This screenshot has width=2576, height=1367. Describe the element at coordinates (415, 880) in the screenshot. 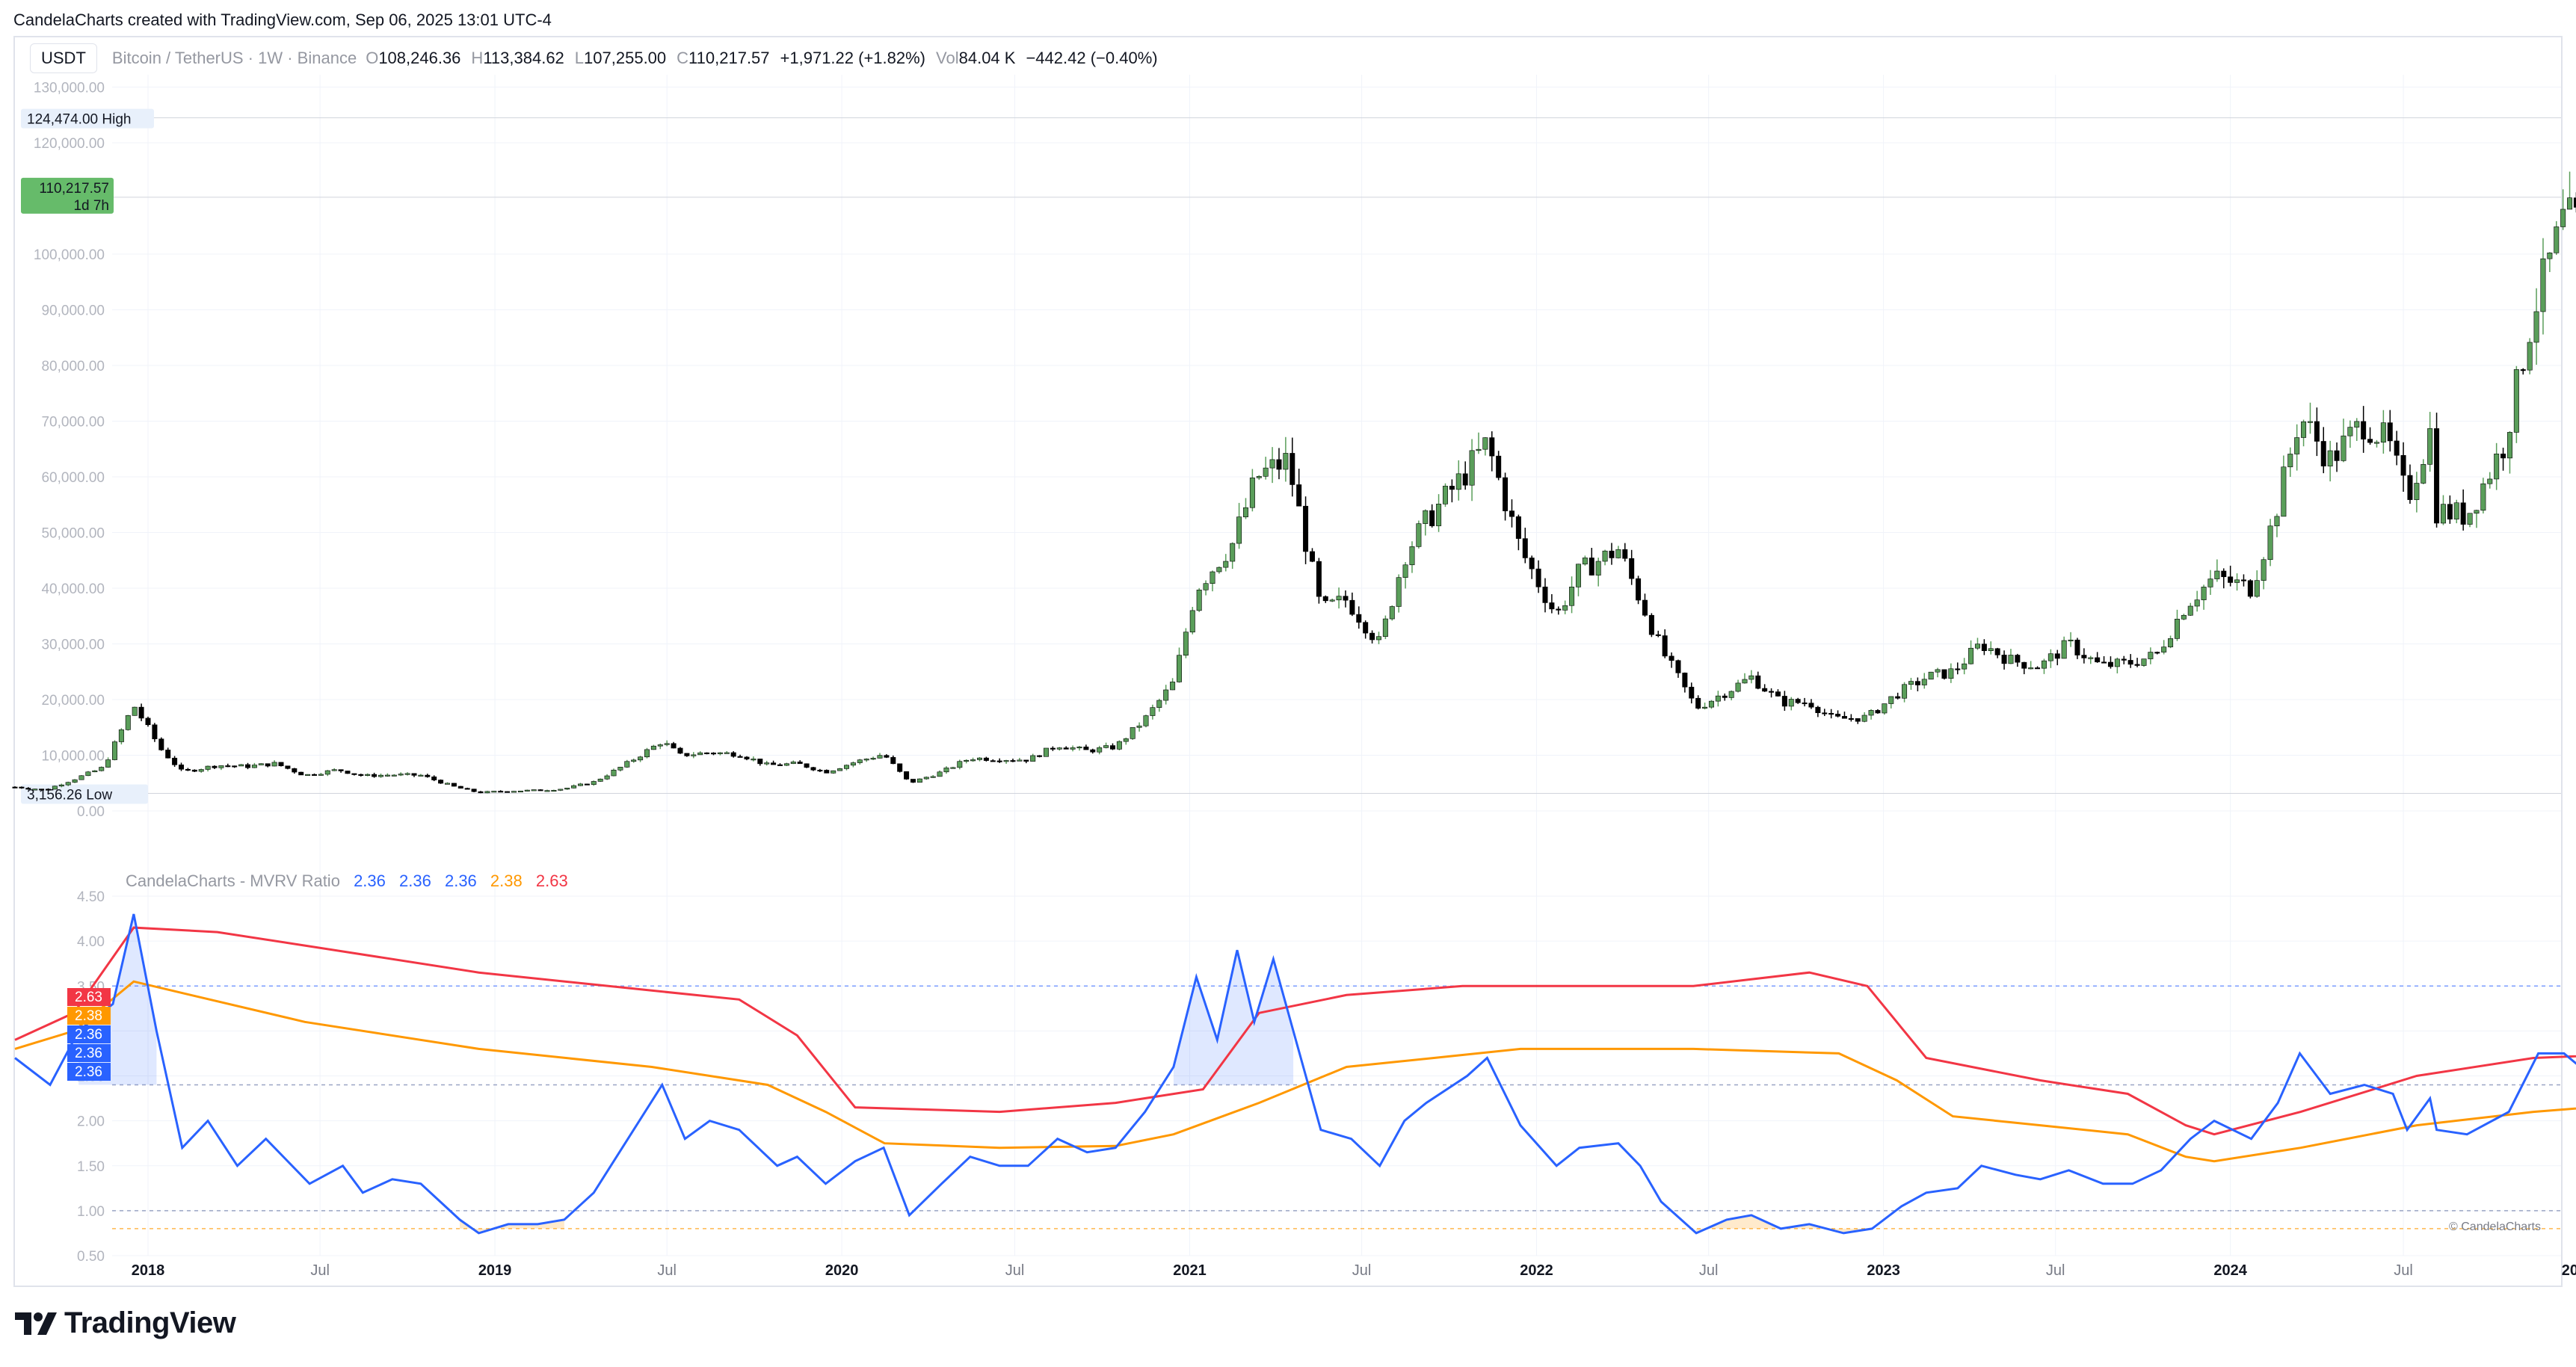

I see `indicator-value-2: 2.36` at that location.